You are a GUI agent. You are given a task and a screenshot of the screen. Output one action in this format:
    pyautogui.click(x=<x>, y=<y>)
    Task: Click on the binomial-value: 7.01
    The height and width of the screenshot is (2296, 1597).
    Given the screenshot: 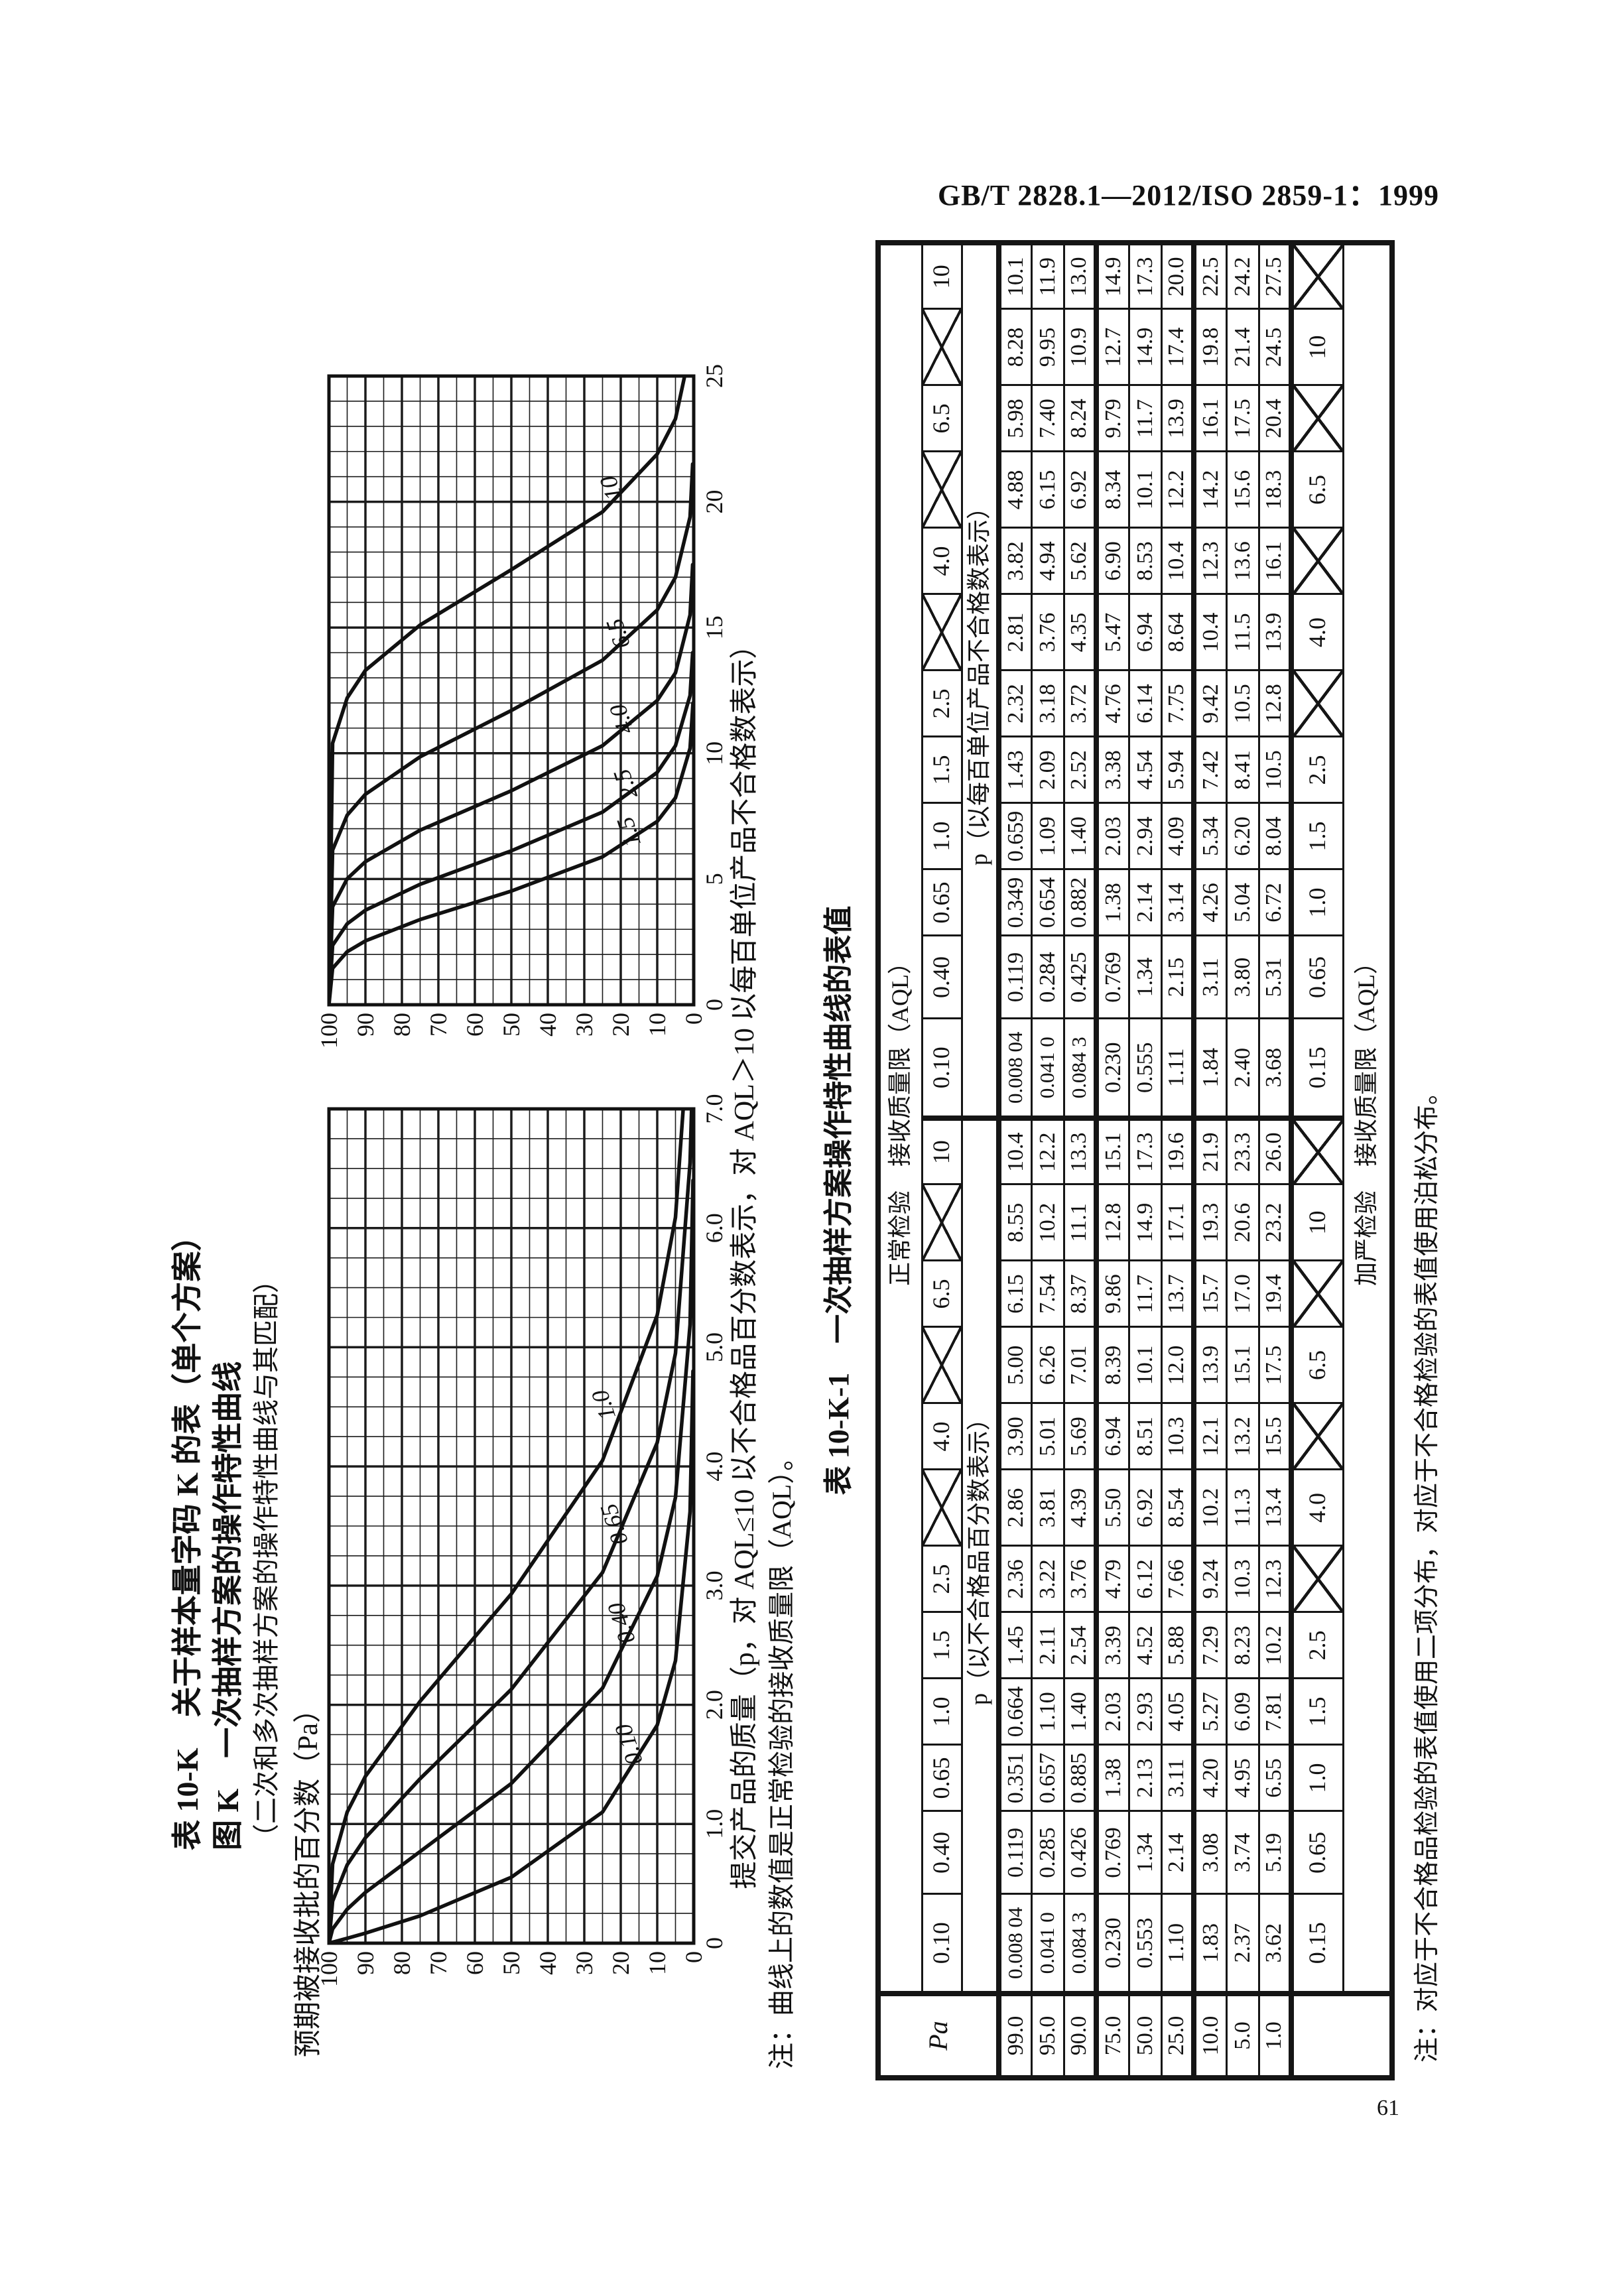 What is the action you would take?
    pyautogui.click(x=1080, y=1365)
    